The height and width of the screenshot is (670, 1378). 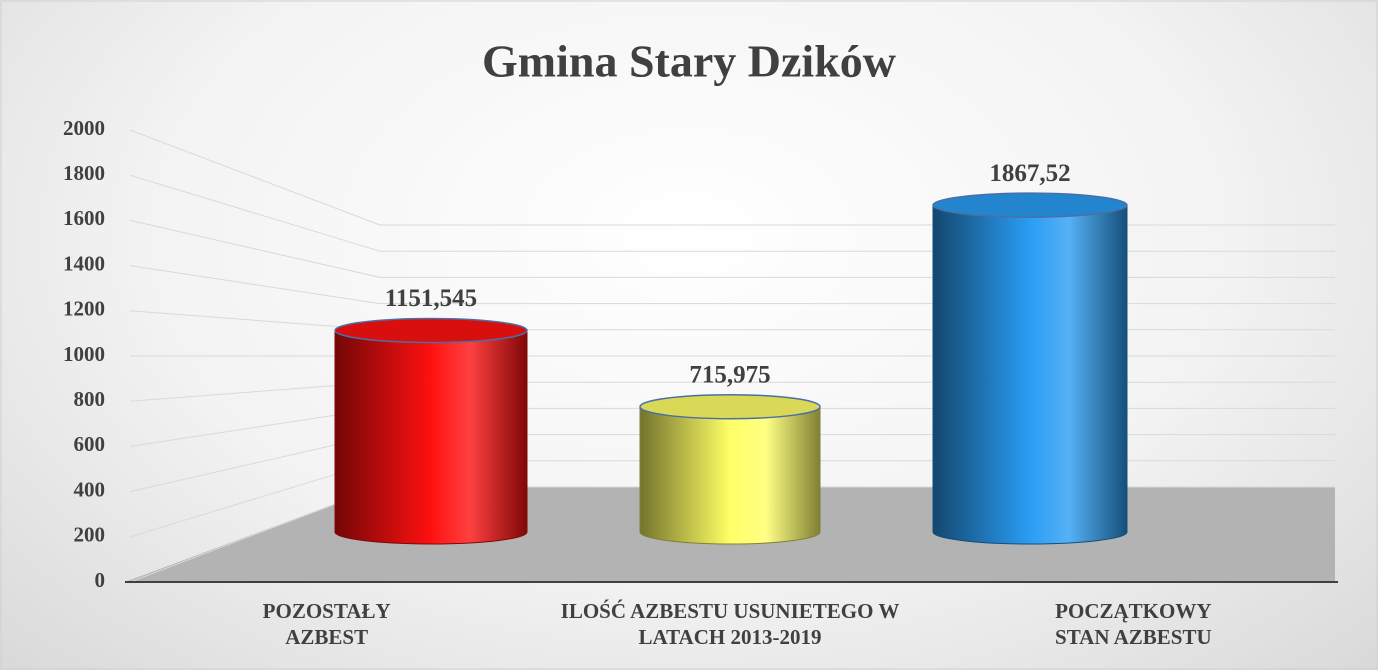 What do you see at coordinates (84, 354) in the screenshot?
I see `y-tick-label: 1000` at bounding box center [84, 354].